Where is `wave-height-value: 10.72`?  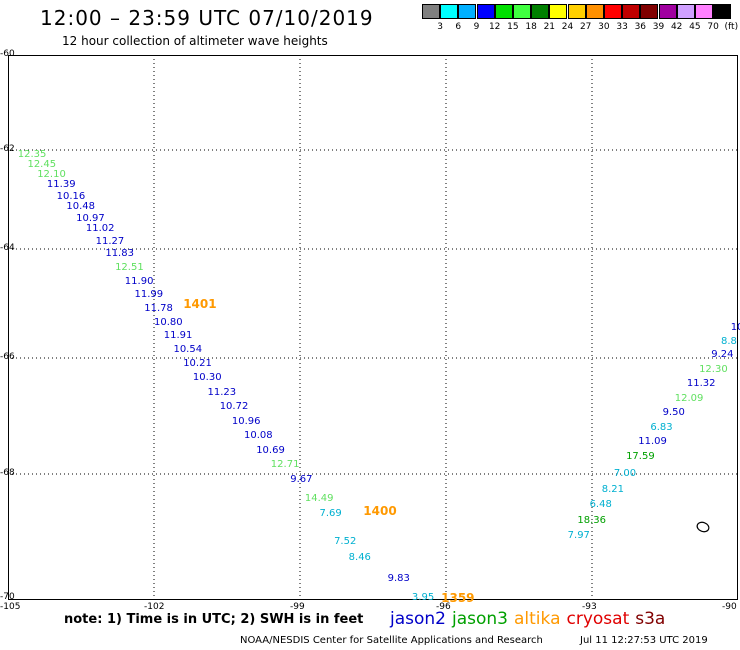 wave-height-value: 10.72 is located at coordinates (234, 407).